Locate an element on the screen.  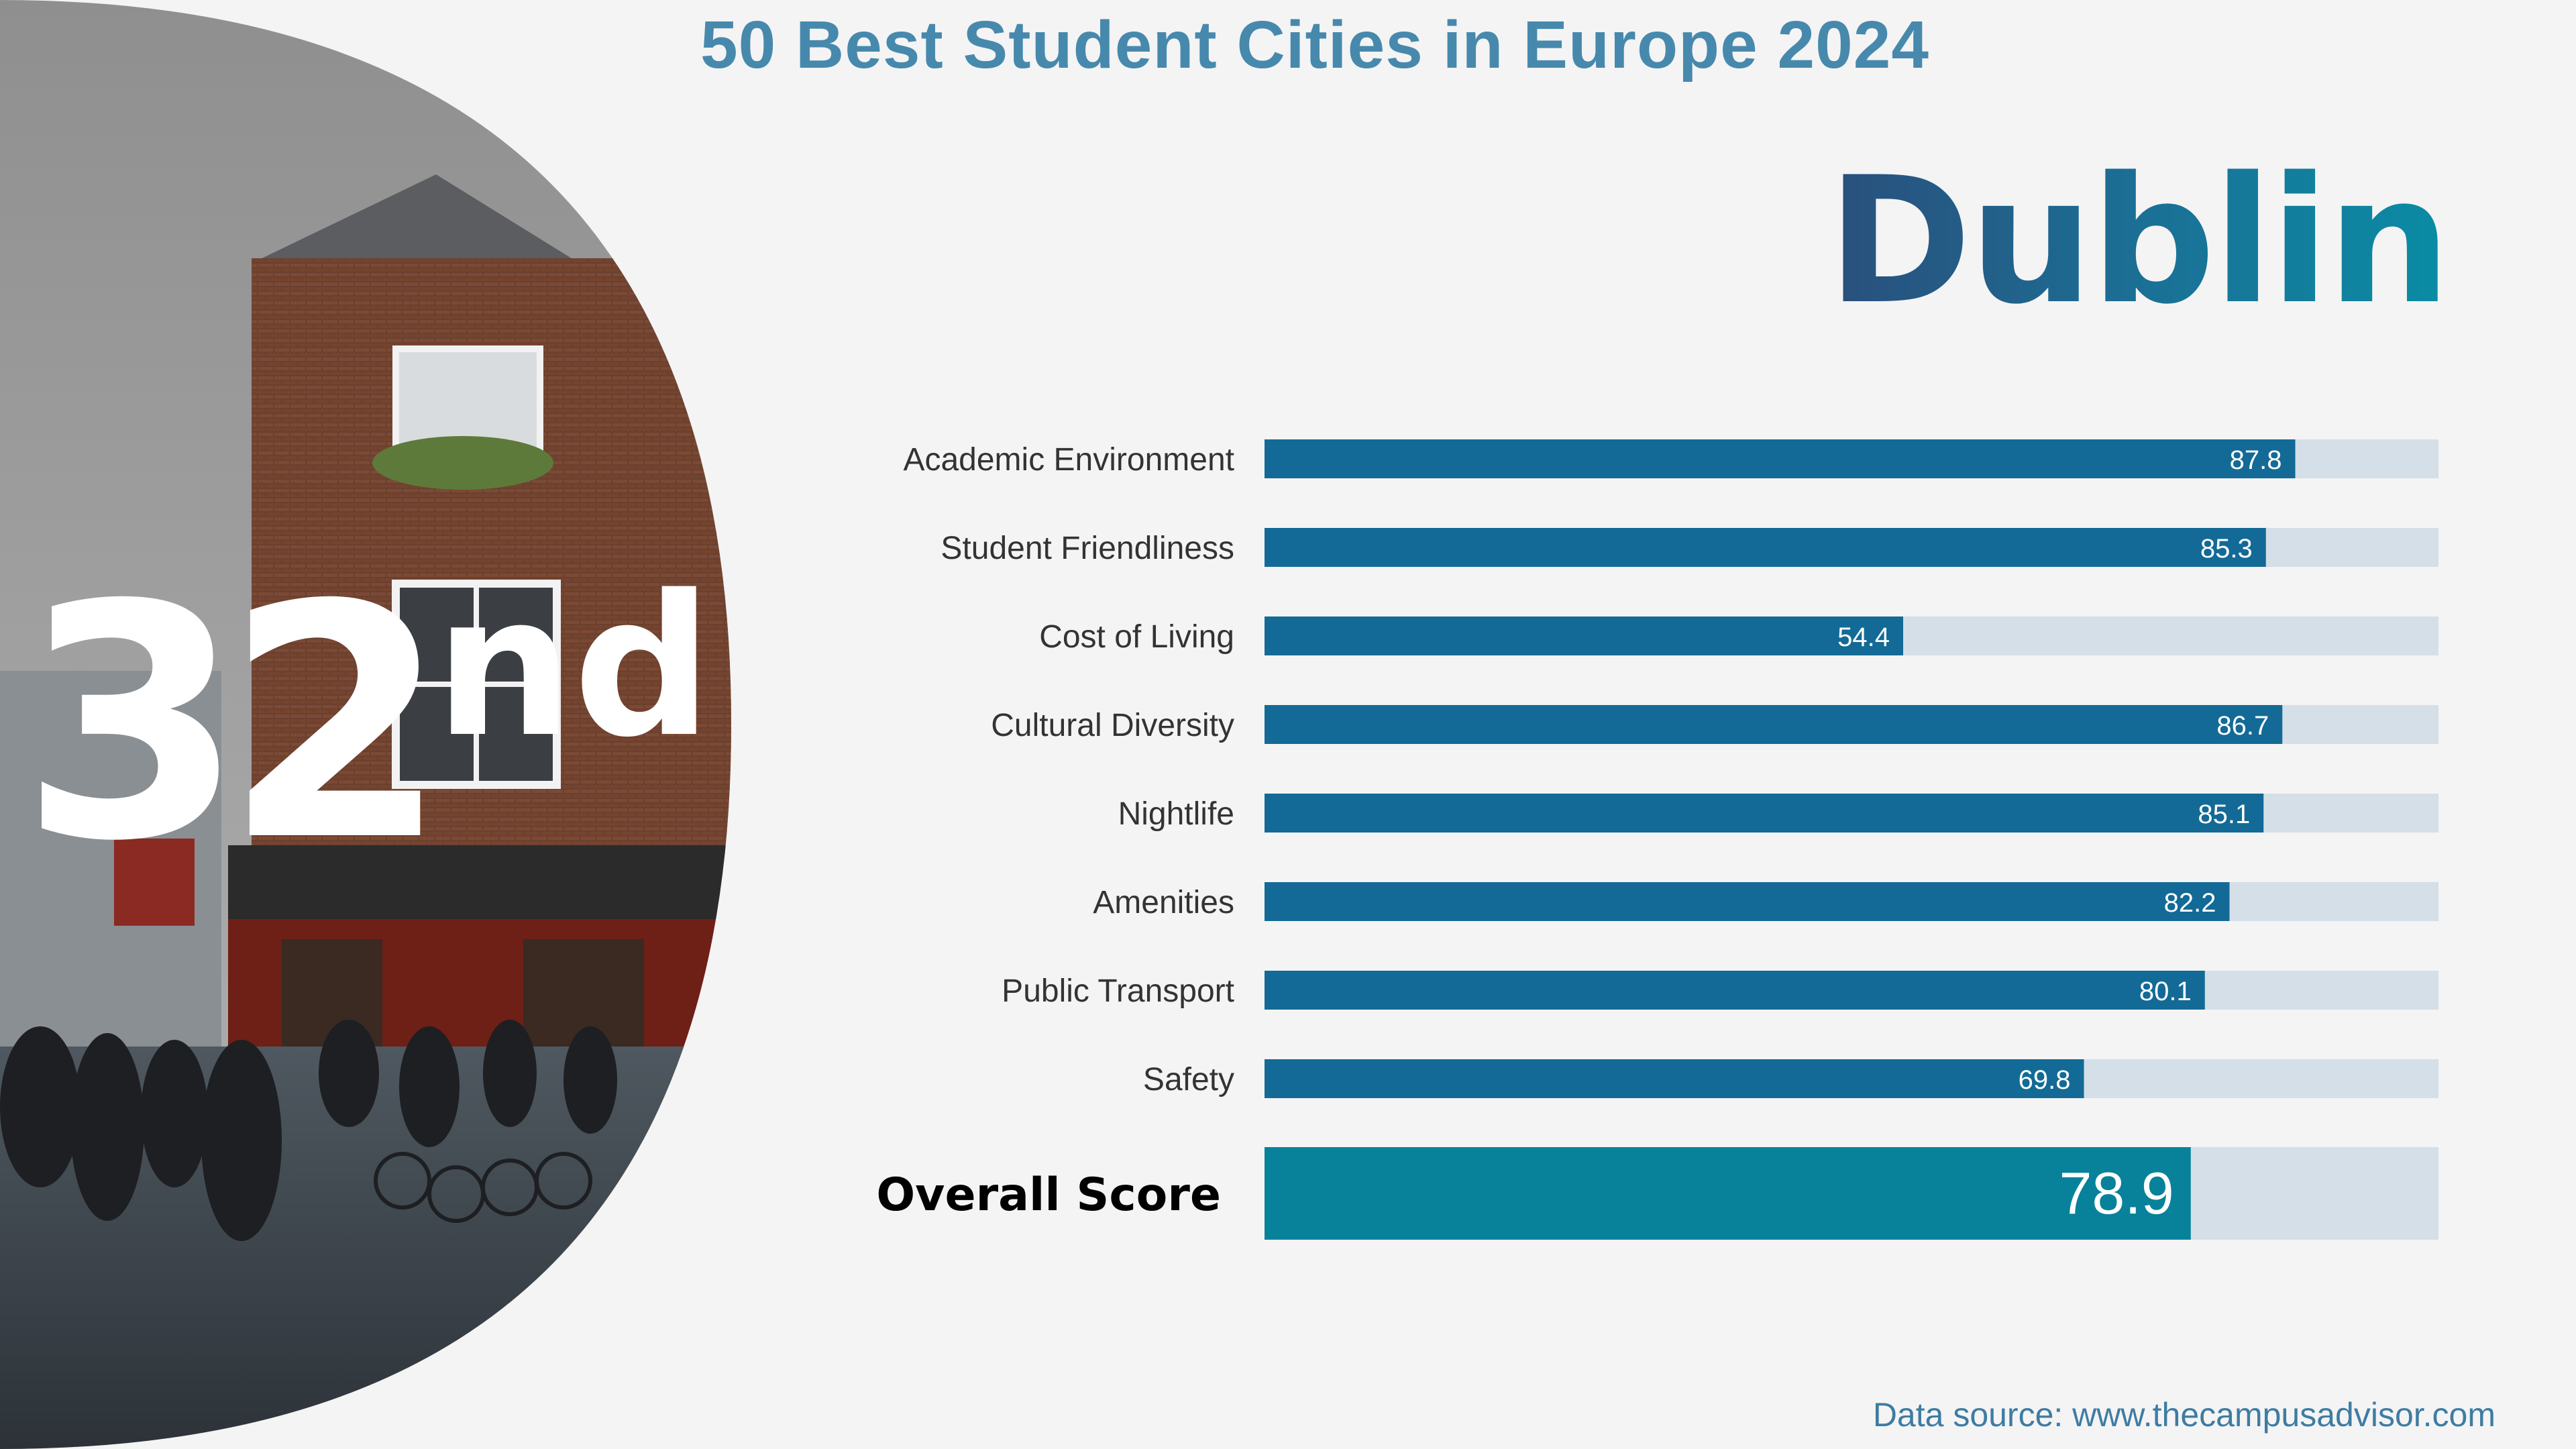
value-label: 80.1 is located at coordinates (2165, 991).